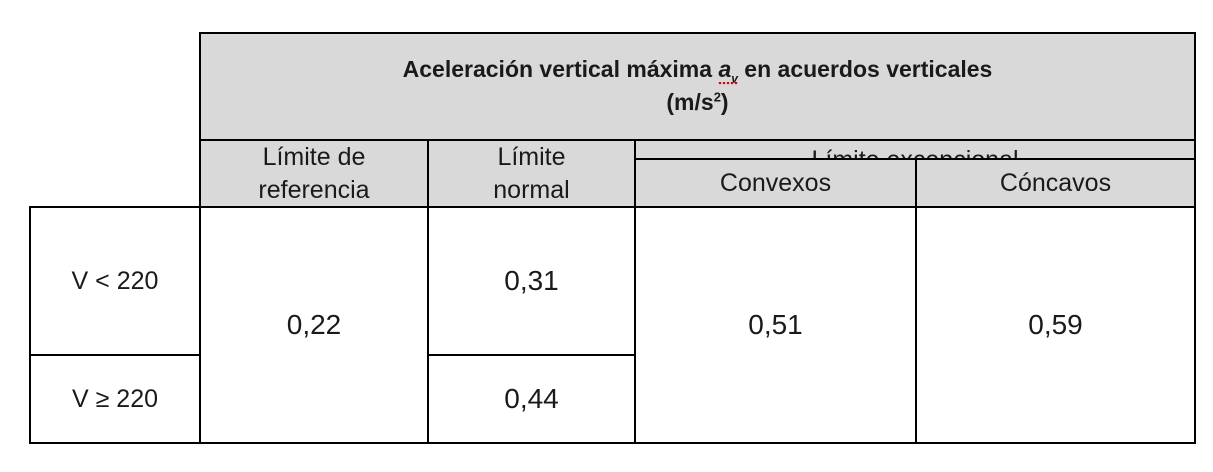  Describe the element at coordinates (915, 149) in the screenshot. I see `header-exceptional-limit` at that location.